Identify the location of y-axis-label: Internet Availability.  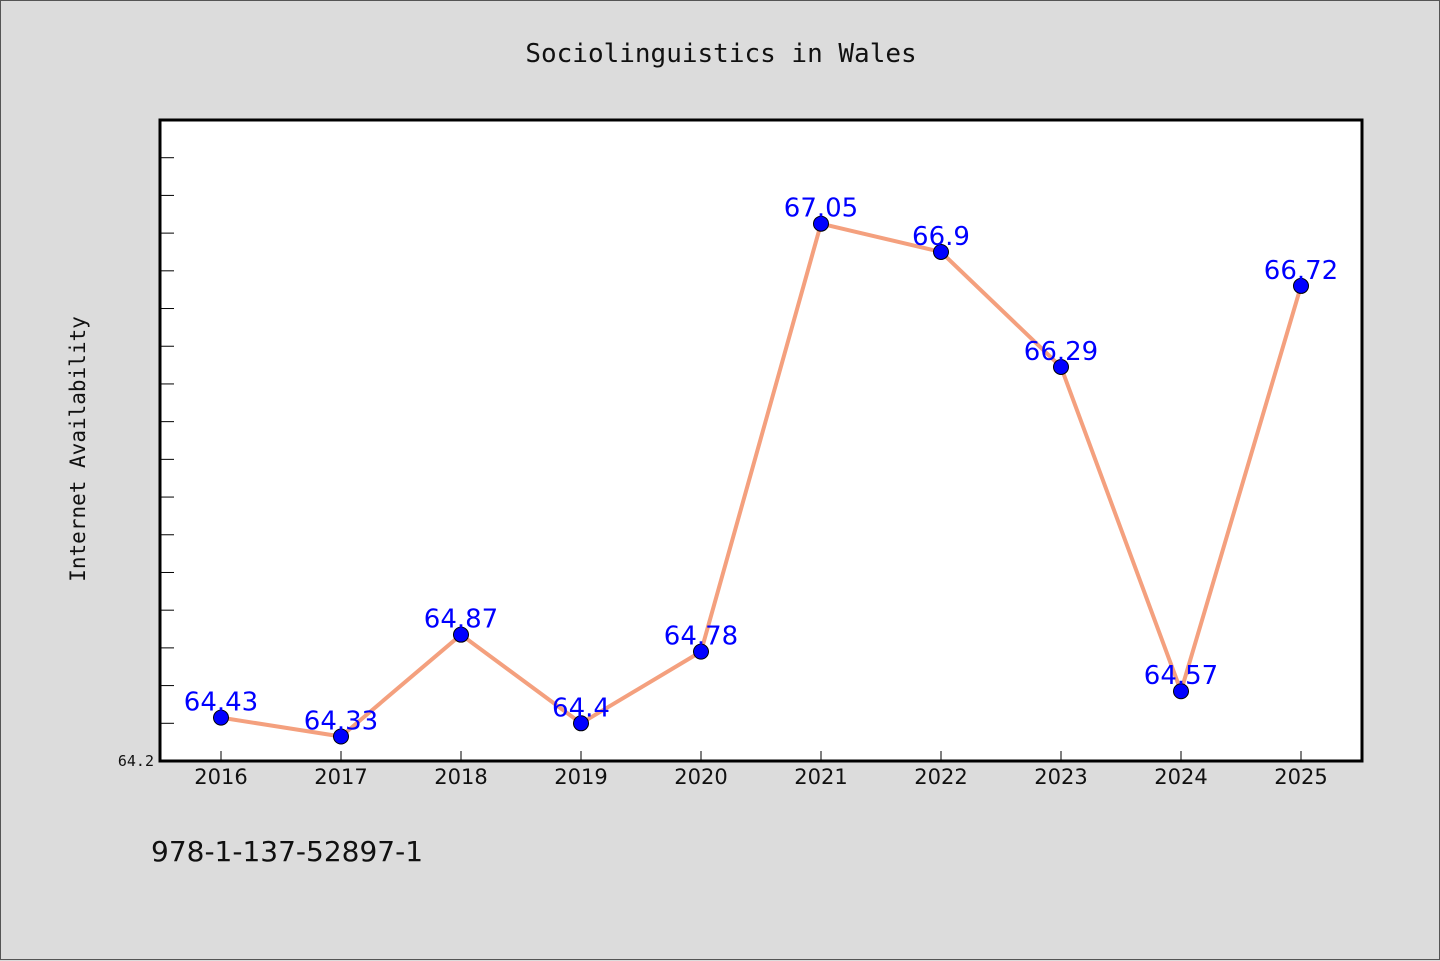
(78, 449).